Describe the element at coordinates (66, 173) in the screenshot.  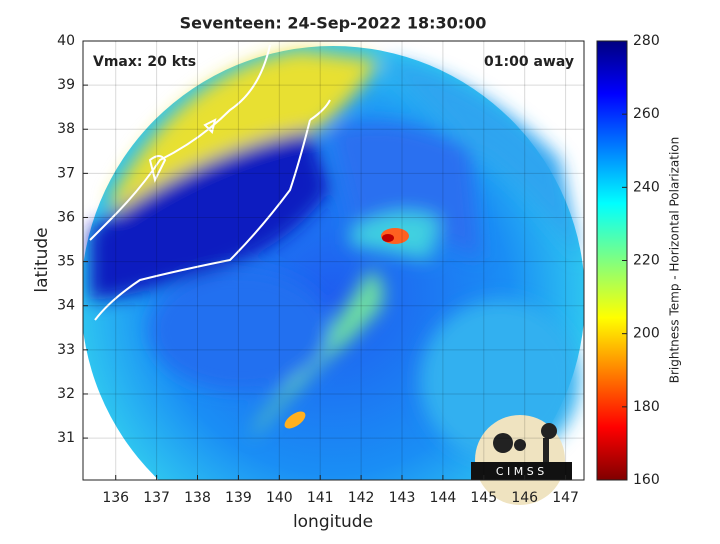
I see `y-tick-label: 37` at that location.